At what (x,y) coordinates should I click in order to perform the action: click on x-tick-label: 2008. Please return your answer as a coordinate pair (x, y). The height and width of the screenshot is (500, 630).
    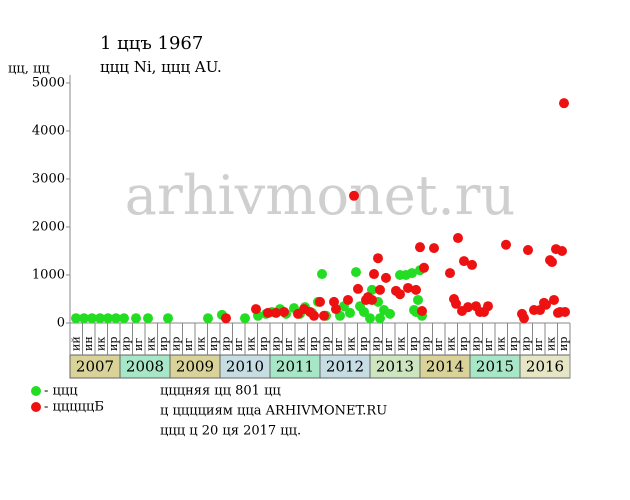
    Looking at the image, I should click on (145, 367).